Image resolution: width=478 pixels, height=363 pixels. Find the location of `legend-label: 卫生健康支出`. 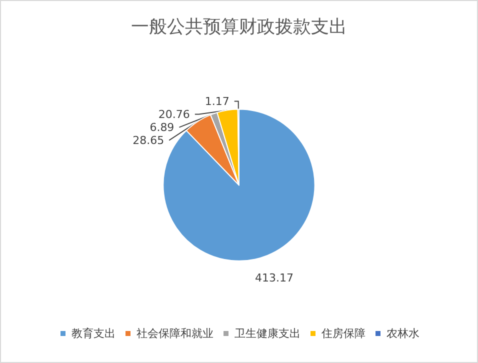

legend-label: 卫生健康支出 is located at coordinates (267, 333).